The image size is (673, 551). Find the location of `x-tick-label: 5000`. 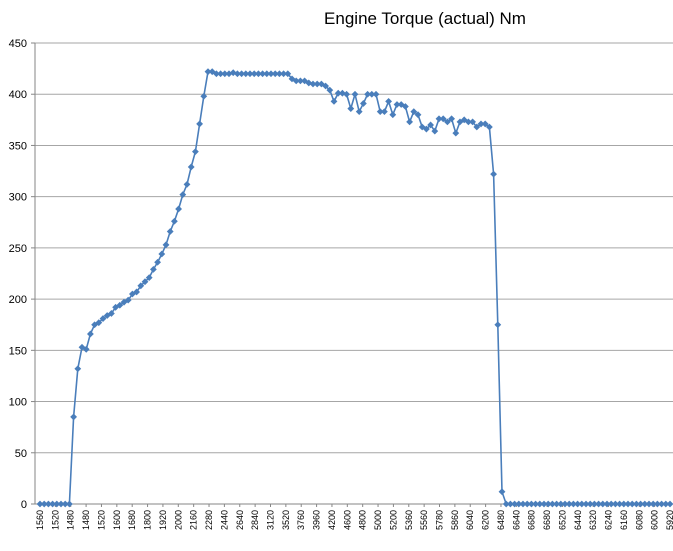

x-tick-label: 5000 is located at coordinates (378, 520).